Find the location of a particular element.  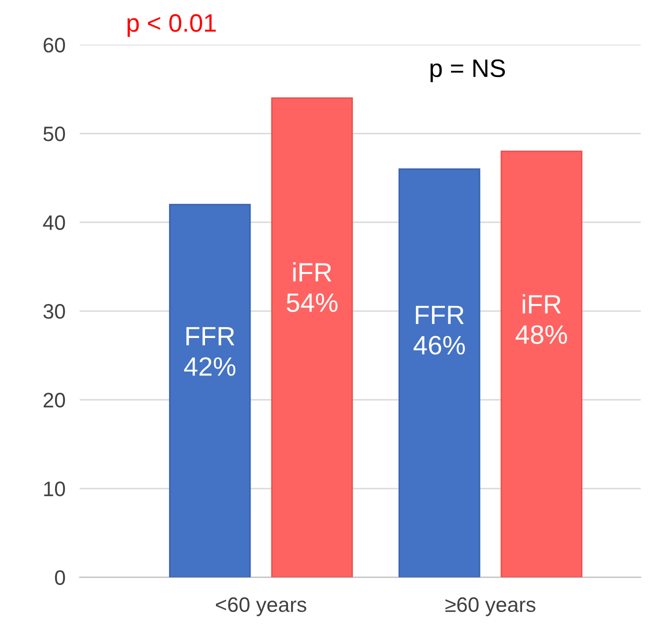

y-tick-label: 30 is located at coordinates (54, 311).